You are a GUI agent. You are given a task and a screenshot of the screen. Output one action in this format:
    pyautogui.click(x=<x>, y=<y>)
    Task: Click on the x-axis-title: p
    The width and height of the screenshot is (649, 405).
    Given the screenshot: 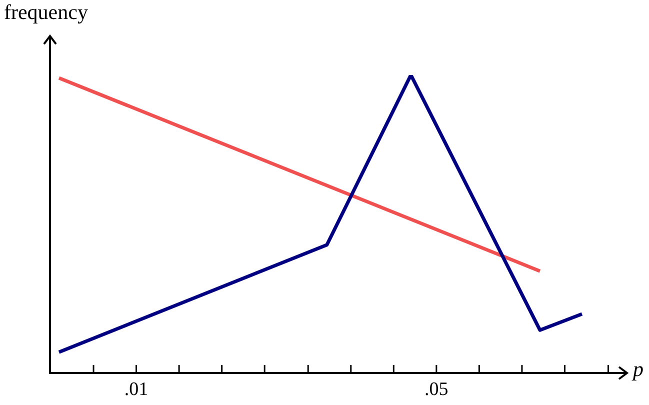 What is the action you would take?
    pyautogui.click(x=638, y=369)
    